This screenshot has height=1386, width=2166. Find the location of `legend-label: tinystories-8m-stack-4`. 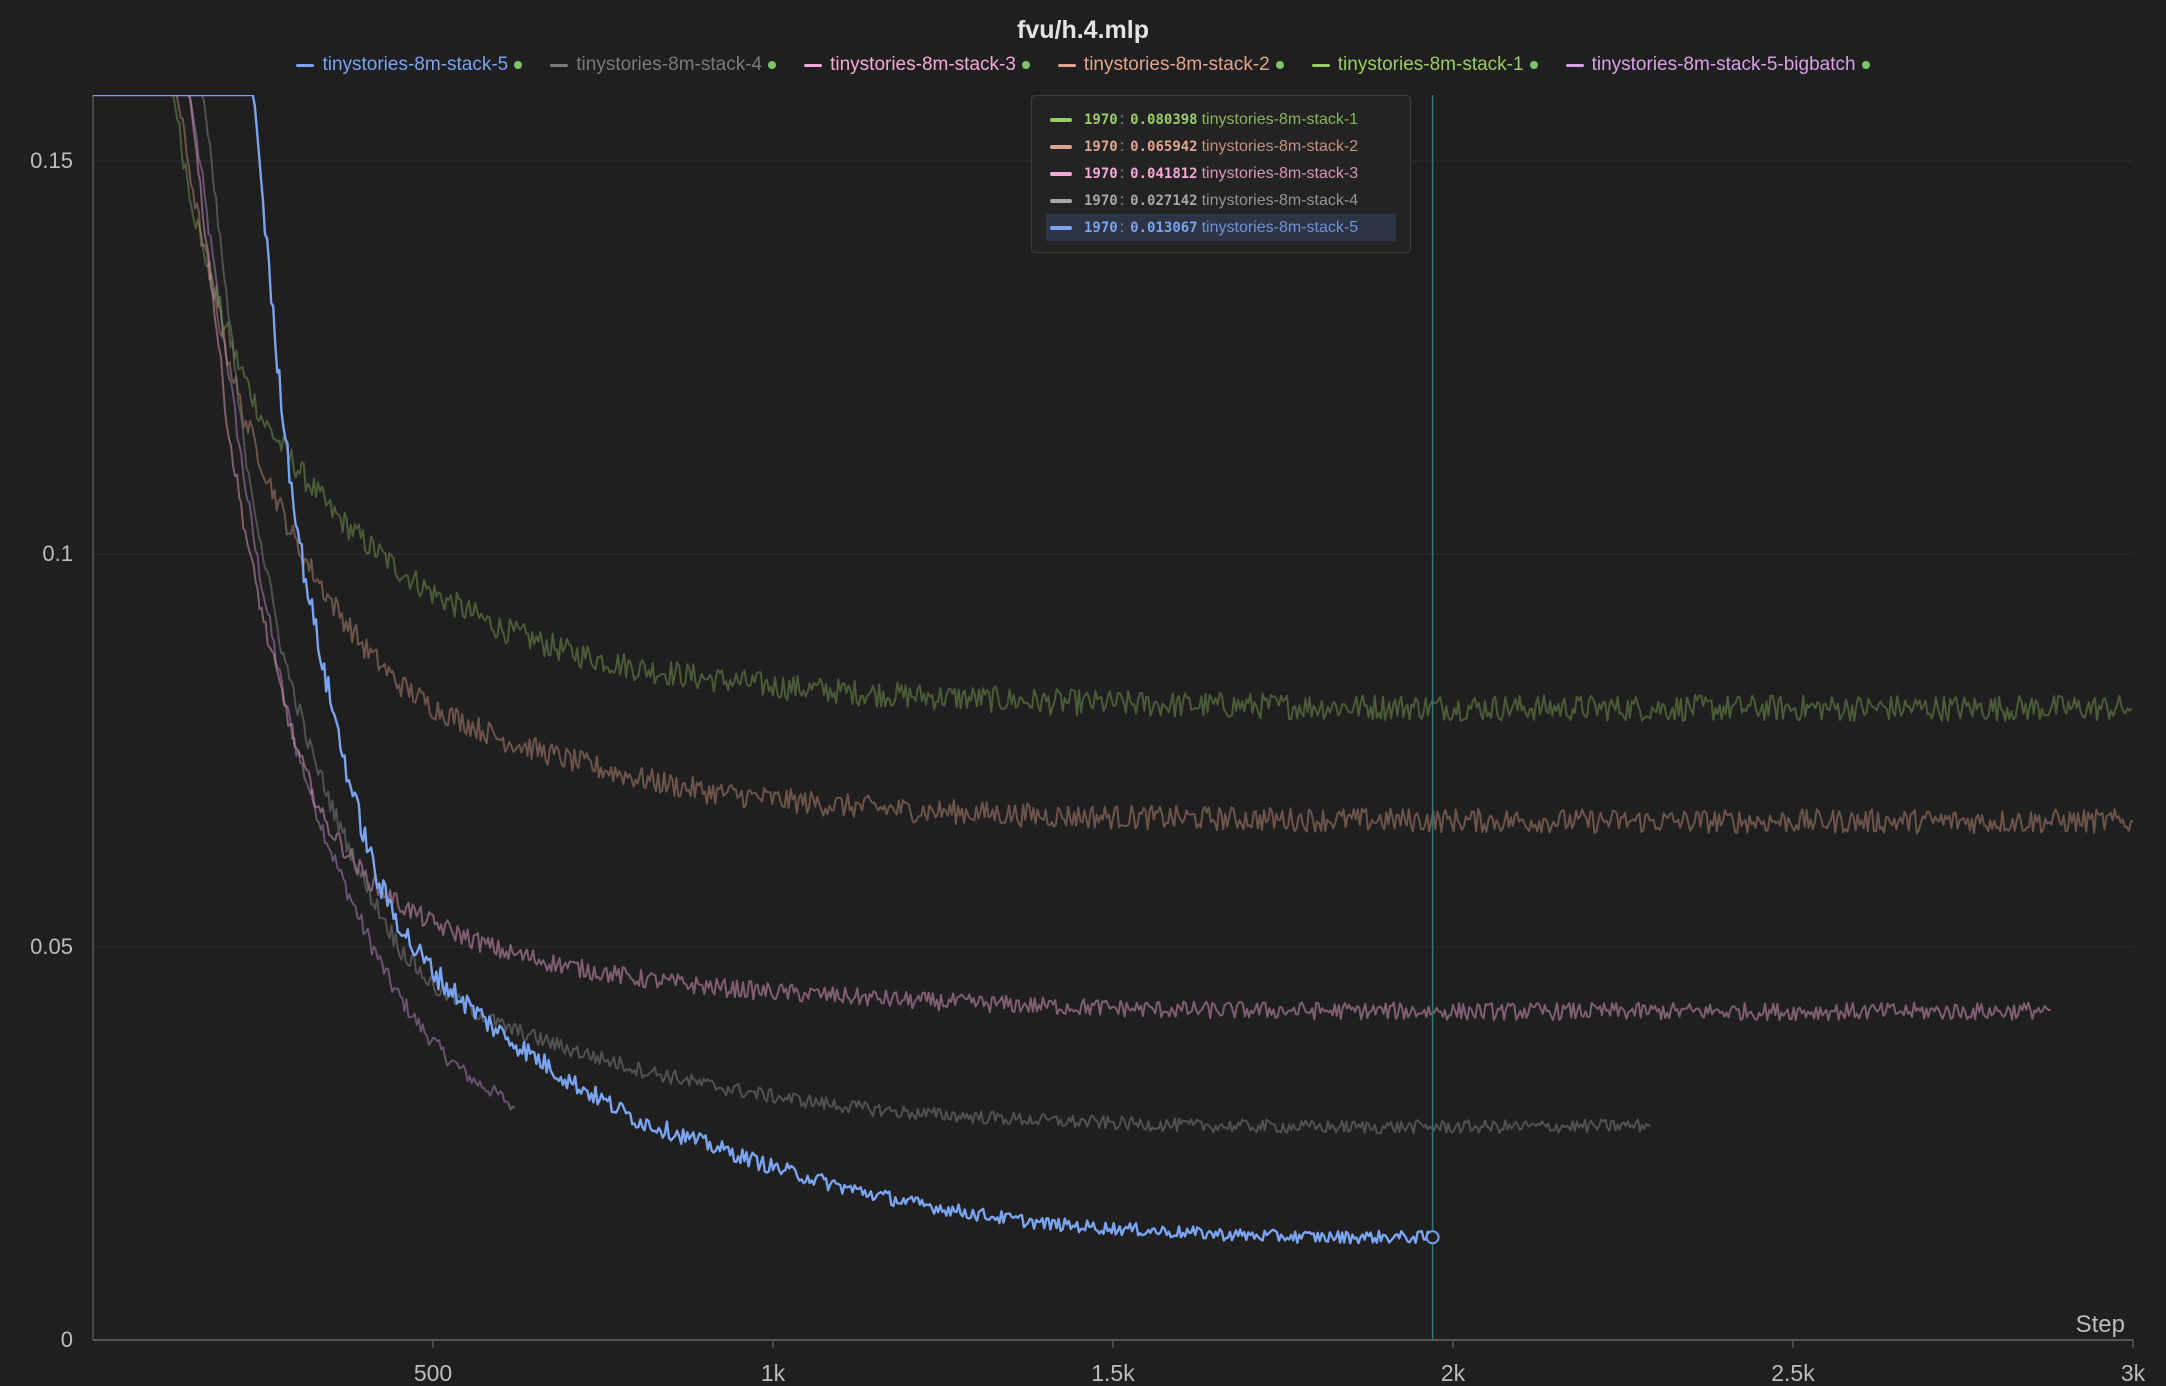

legend-label: tinystories-8m-stack-4 is located at coordinates (669, 64).